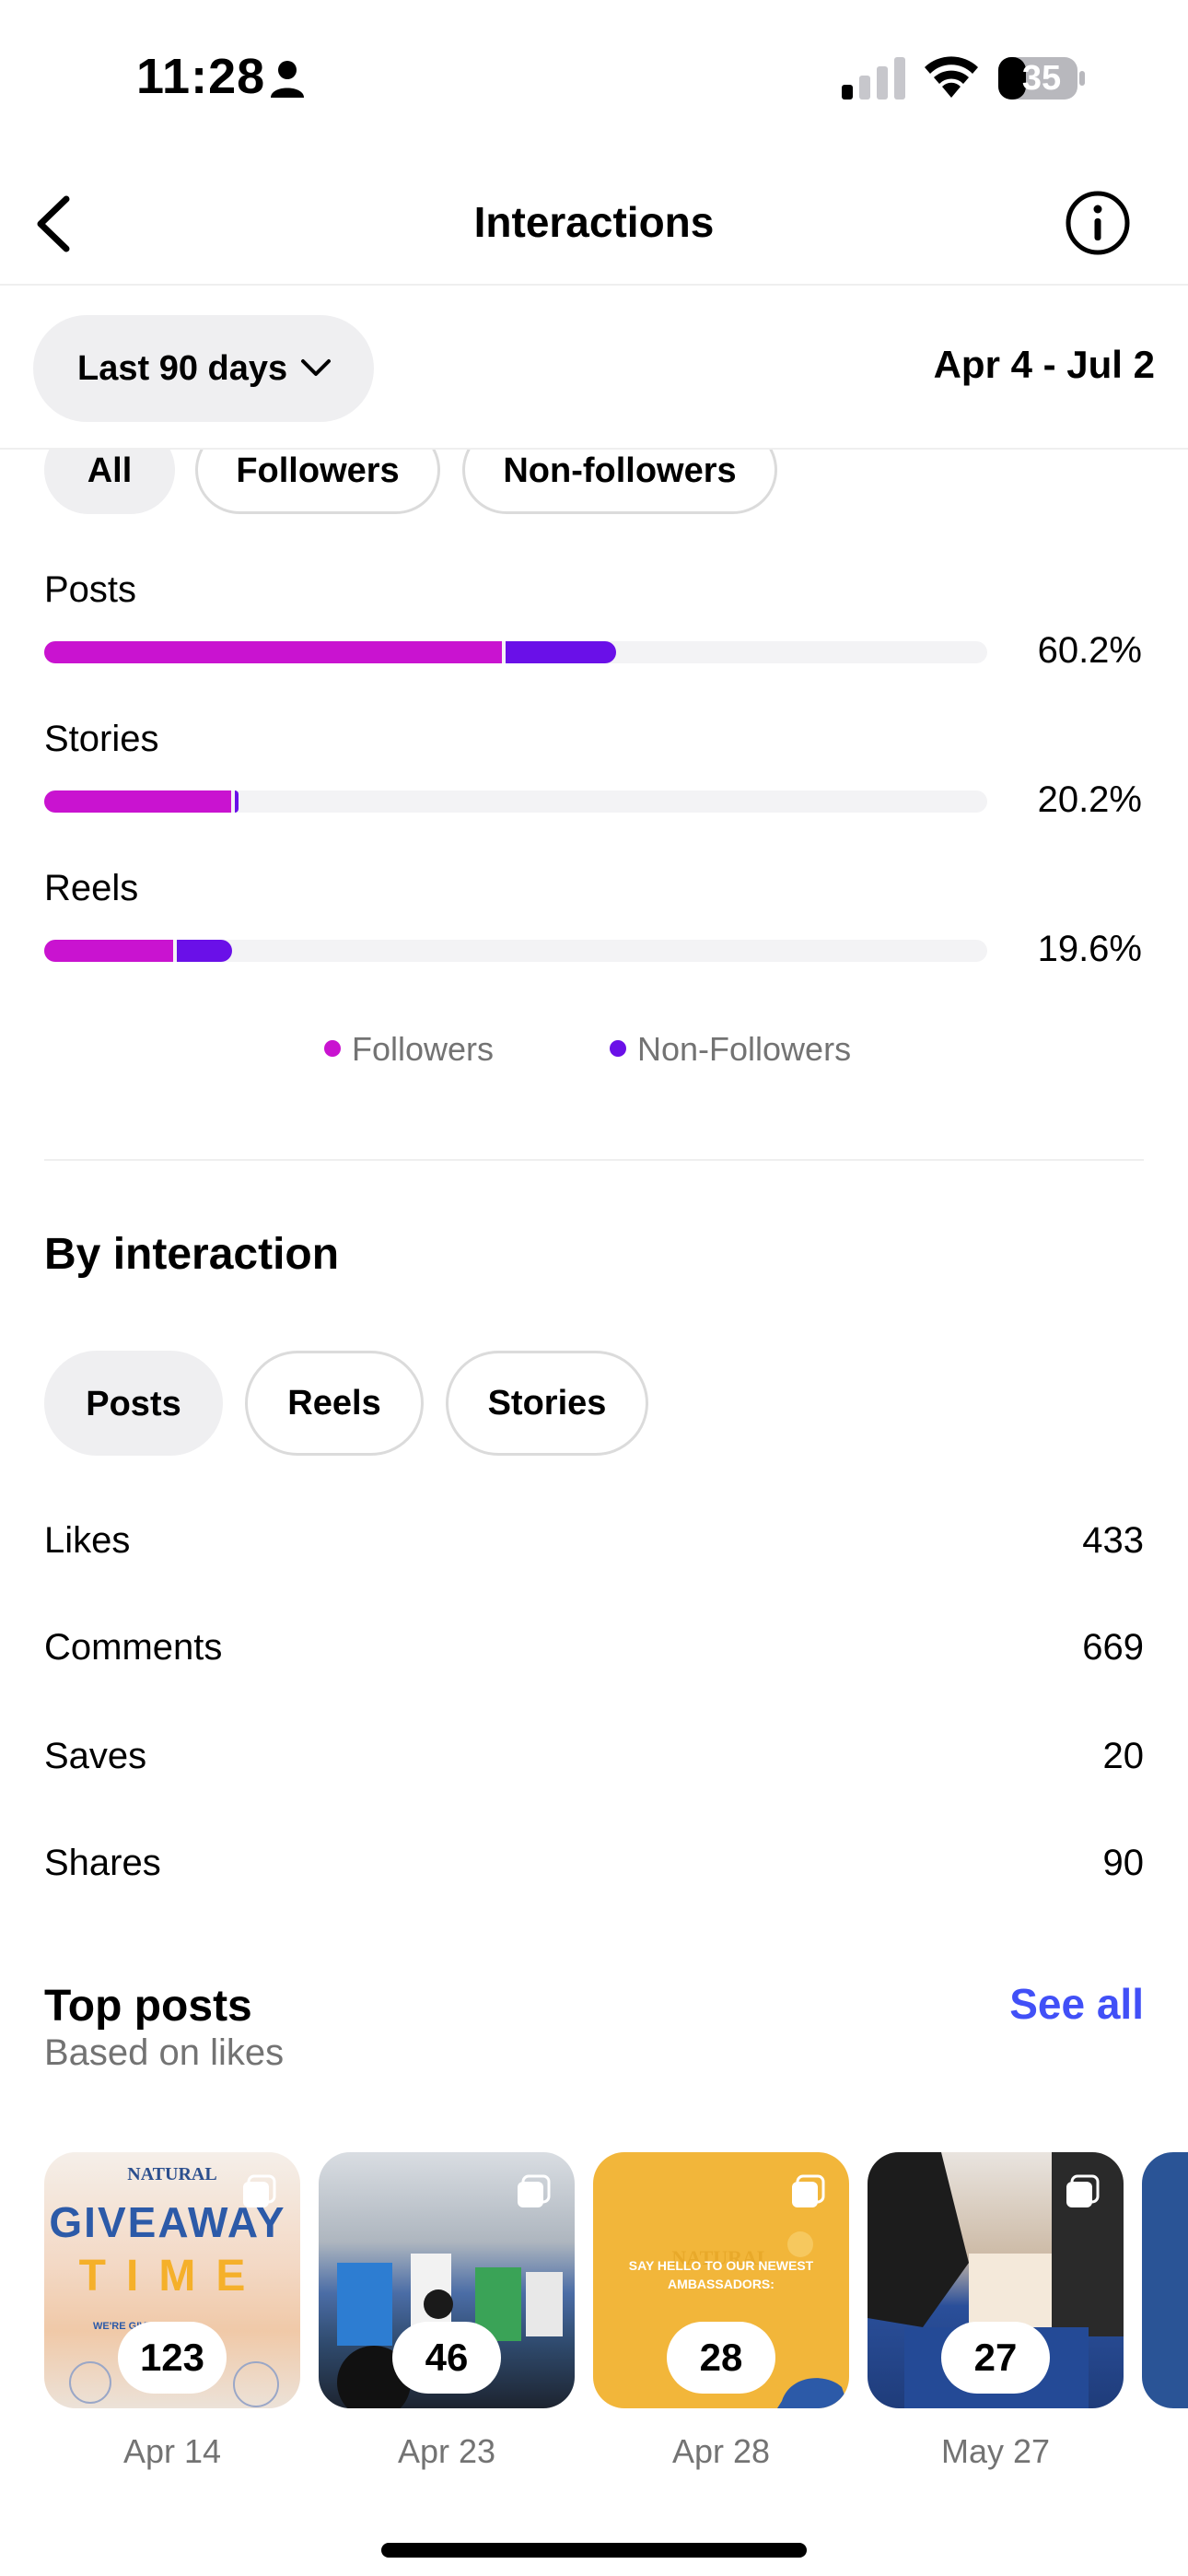  I want to click on home-indicator, so click(594, 2550).